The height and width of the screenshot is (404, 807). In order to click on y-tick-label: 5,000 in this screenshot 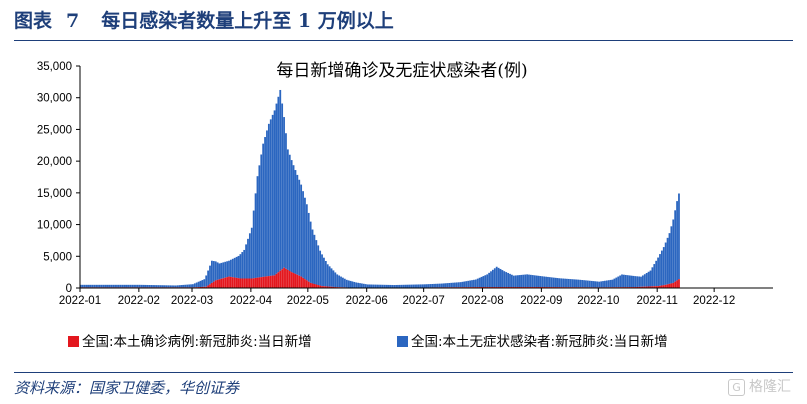, I will do `click(57, 257)`.